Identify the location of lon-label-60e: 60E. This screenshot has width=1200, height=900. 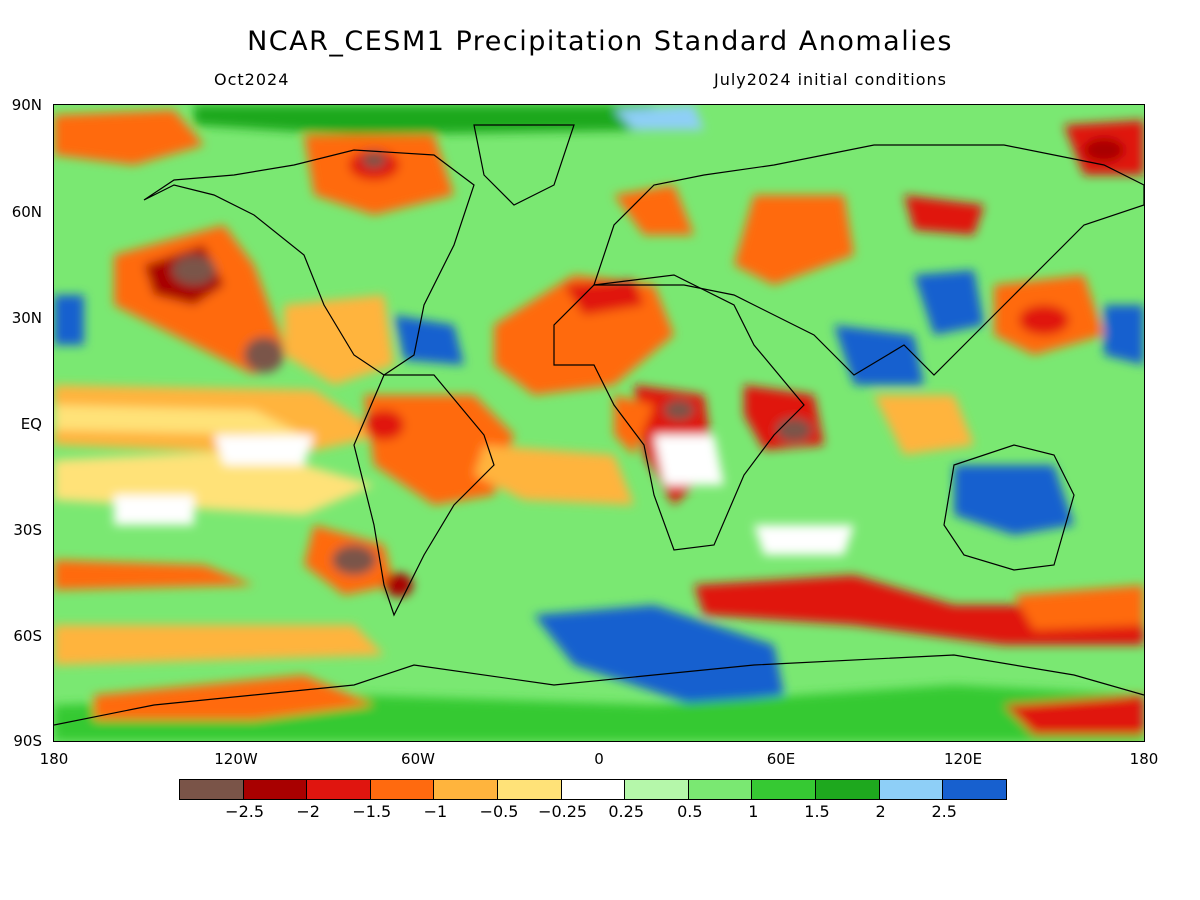
(781, 759).